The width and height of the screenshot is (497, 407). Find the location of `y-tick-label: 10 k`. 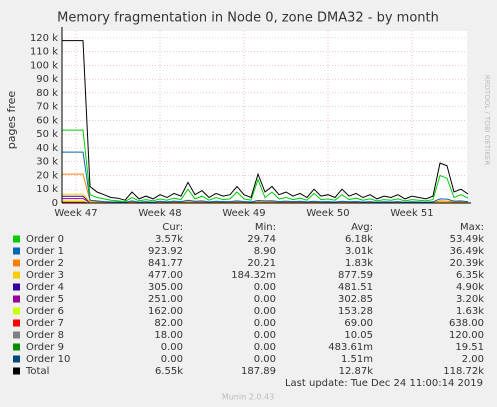

y-tick-label: 10 k is located at coordinates (47, 189).